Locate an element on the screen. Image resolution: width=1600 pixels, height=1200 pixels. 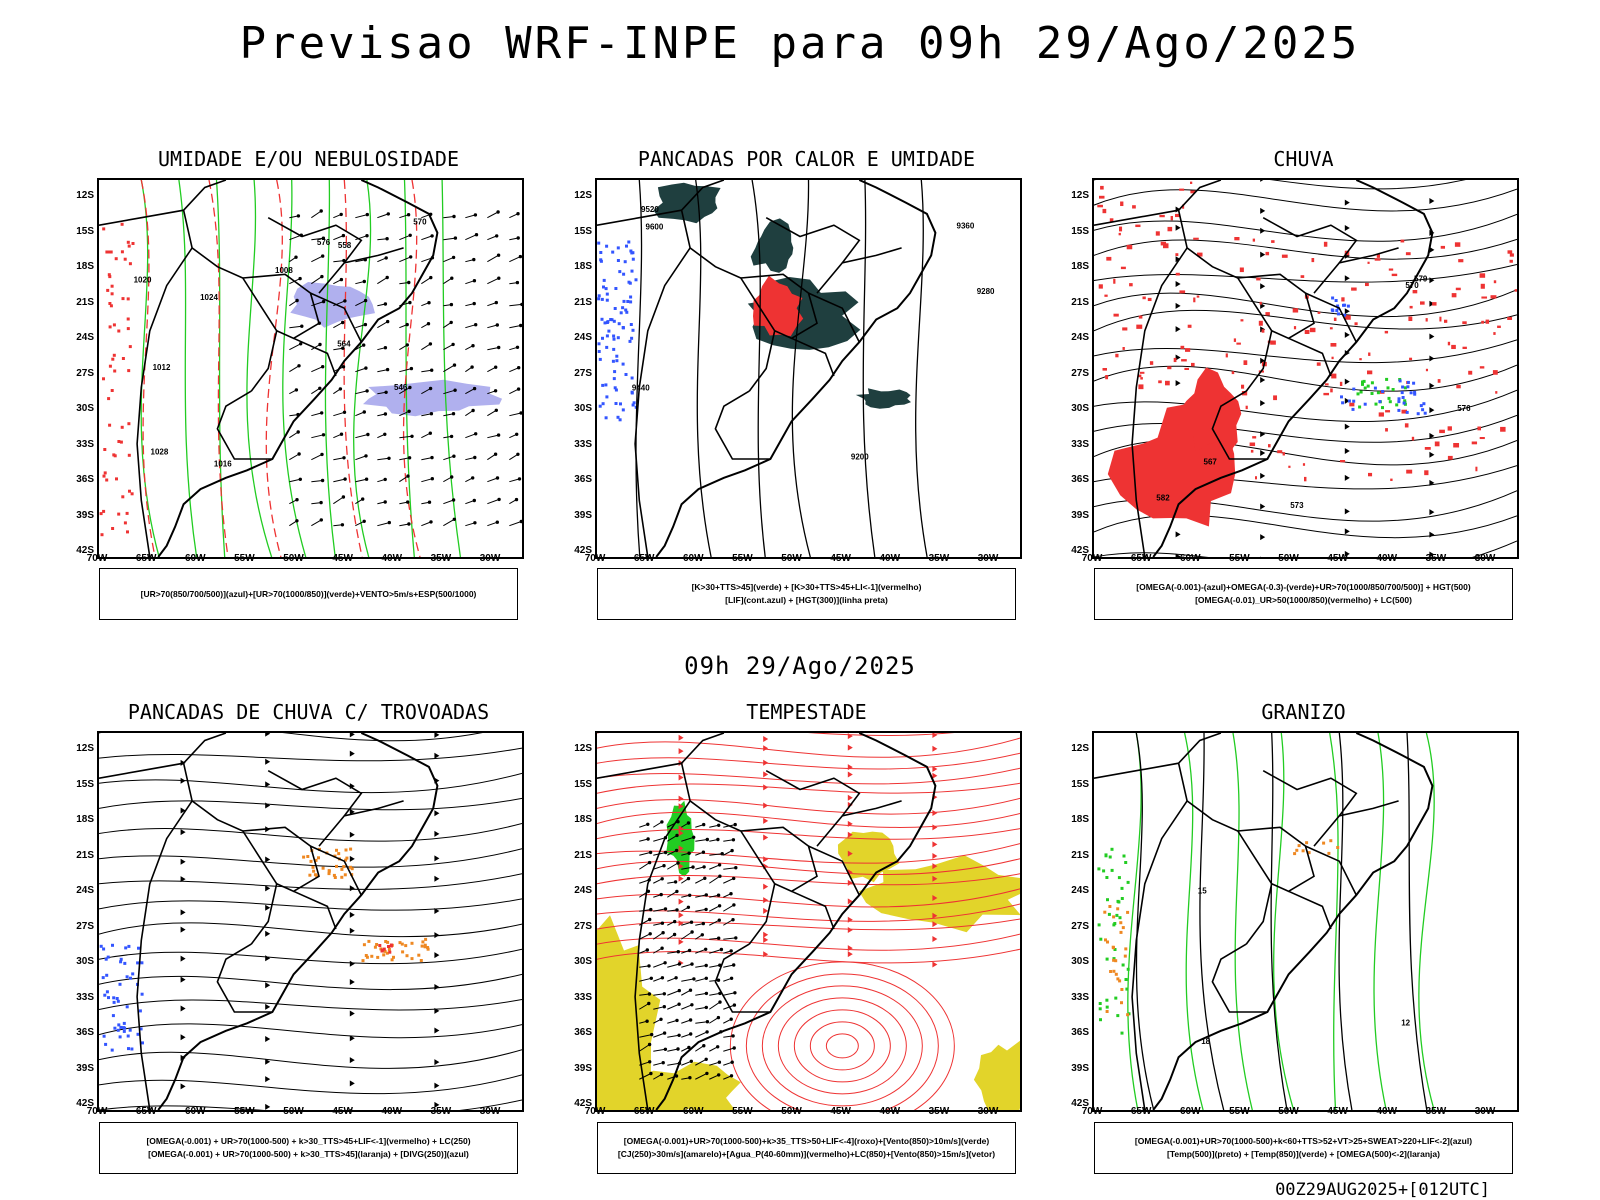
contour-label: 570 is located at coordinates (420, 222).